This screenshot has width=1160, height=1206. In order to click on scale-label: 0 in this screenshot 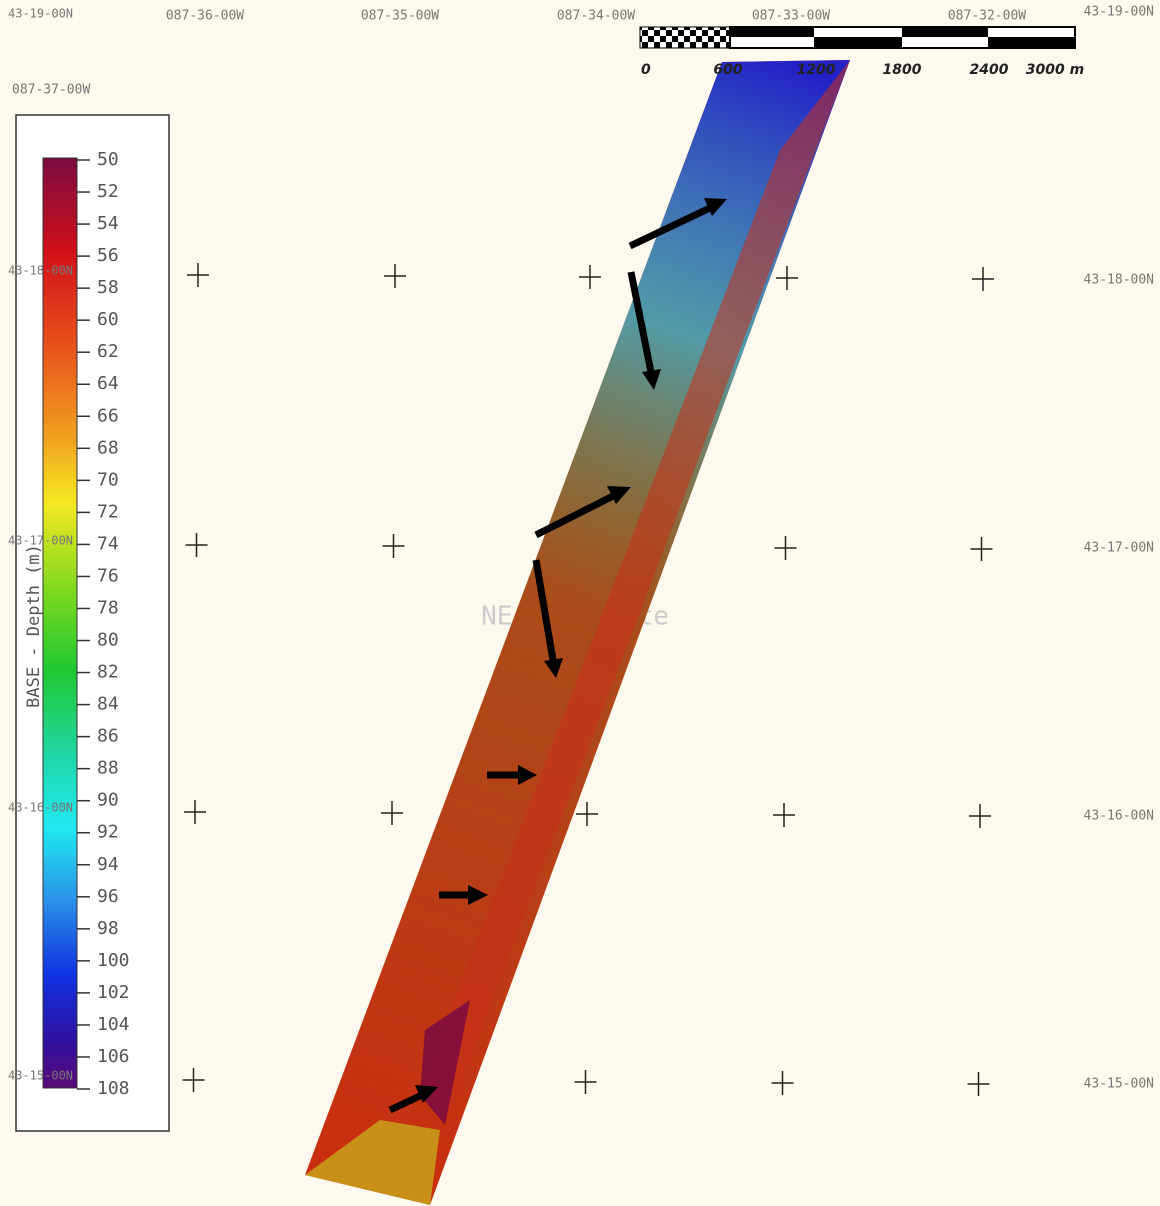, I will do `click(646, 70)`.